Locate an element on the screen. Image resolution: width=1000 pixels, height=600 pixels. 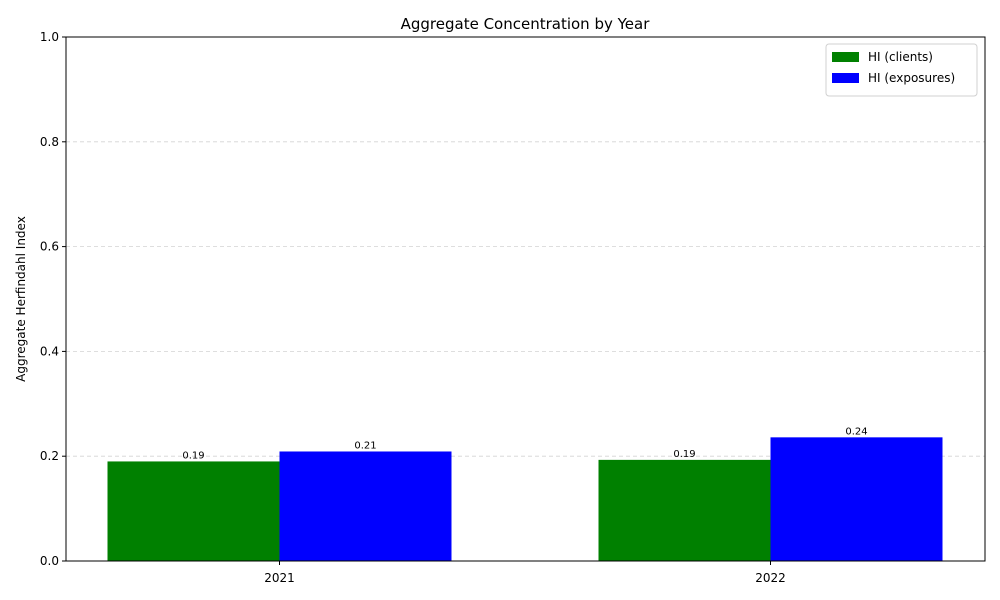
y-tick-label: 1.0 is located at coordinates (49, 37).